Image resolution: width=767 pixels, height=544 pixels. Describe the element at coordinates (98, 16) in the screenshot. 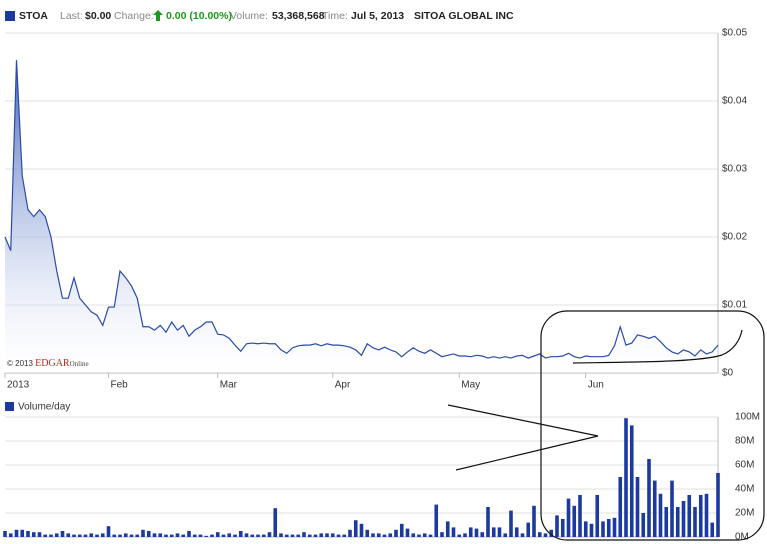

I see `value: $0.00` at that location.